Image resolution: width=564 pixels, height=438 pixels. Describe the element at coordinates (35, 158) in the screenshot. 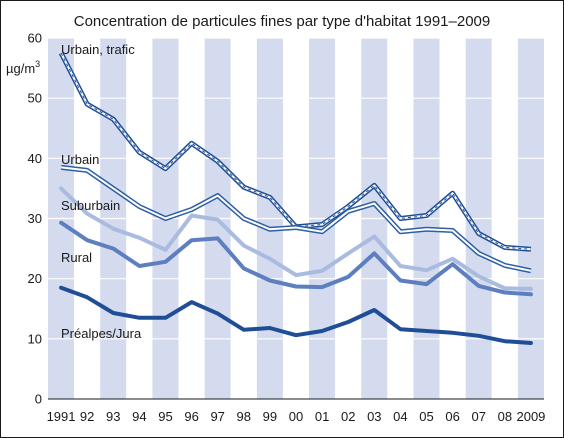

I see `y-tick-label: 40` at that location.